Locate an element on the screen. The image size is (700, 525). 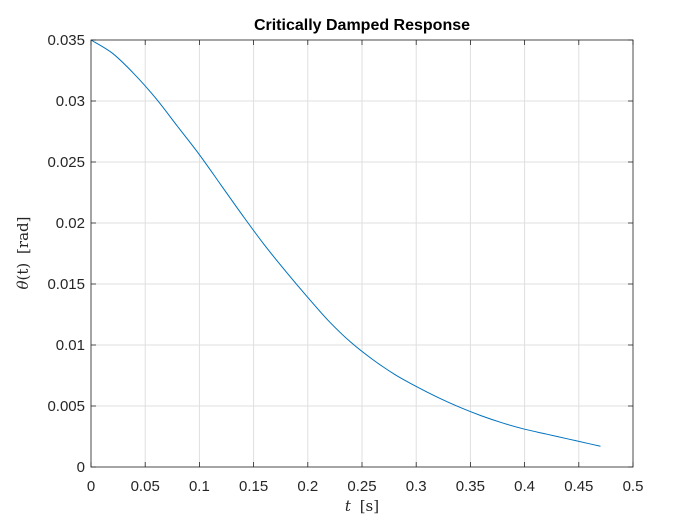
x-tick-label: 0.05 is located at coordinates (145, 486).